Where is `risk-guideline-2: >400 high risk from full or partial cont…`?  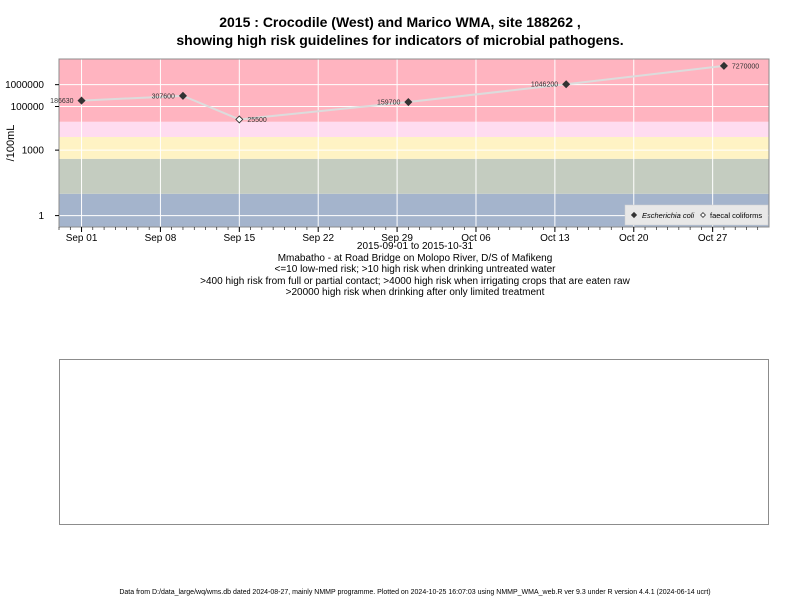 risk-guideline-2: >400 high risk from full or partial cont… is located at coordinates (415, 281).